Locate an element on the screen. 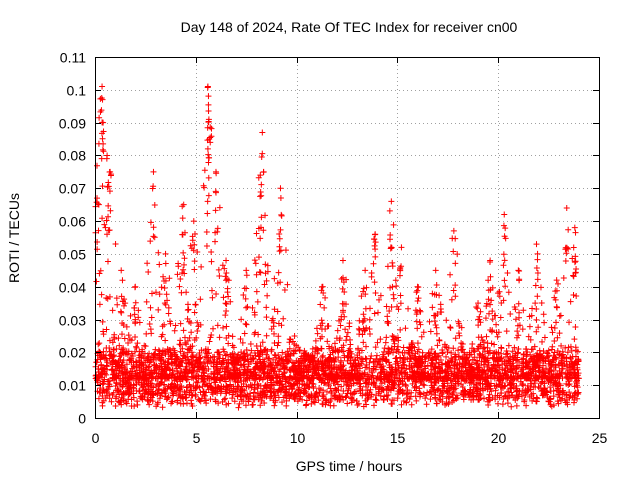 The height and width of the screenshot is (480, 640). y-tick-label: 0.03 is located at coordinates (72, 321).